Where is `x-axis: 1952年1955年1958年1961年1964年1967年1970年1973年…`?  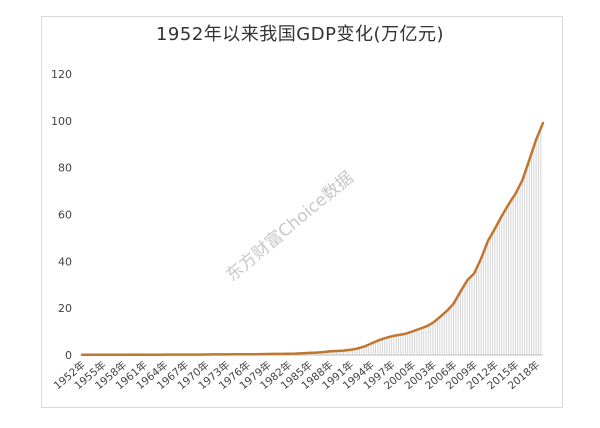 x-axis: 1952年1955年1958年1961年1964年1967年1970年1973年… is located at coordinates (297, 373).